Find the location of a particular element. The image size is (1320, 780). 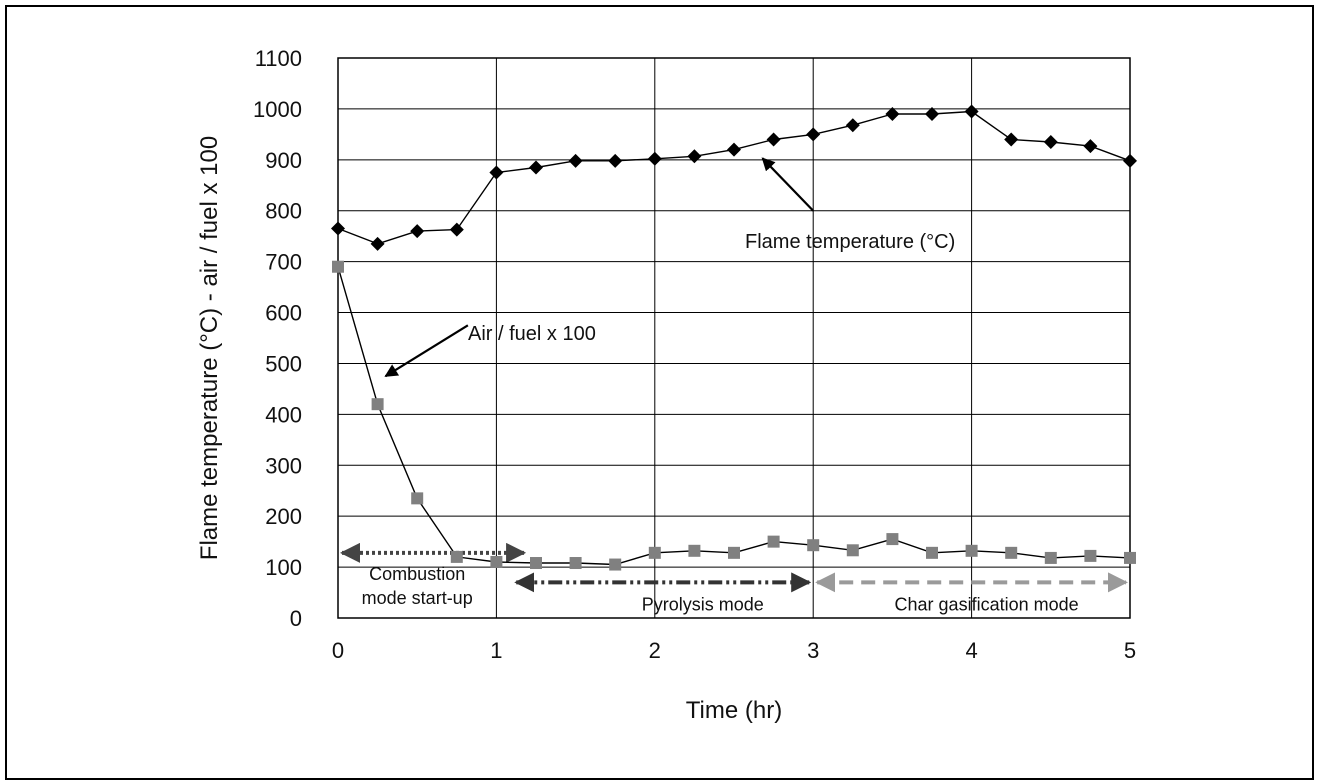

mode-label: Combustion is located at coordinates (417, 574).